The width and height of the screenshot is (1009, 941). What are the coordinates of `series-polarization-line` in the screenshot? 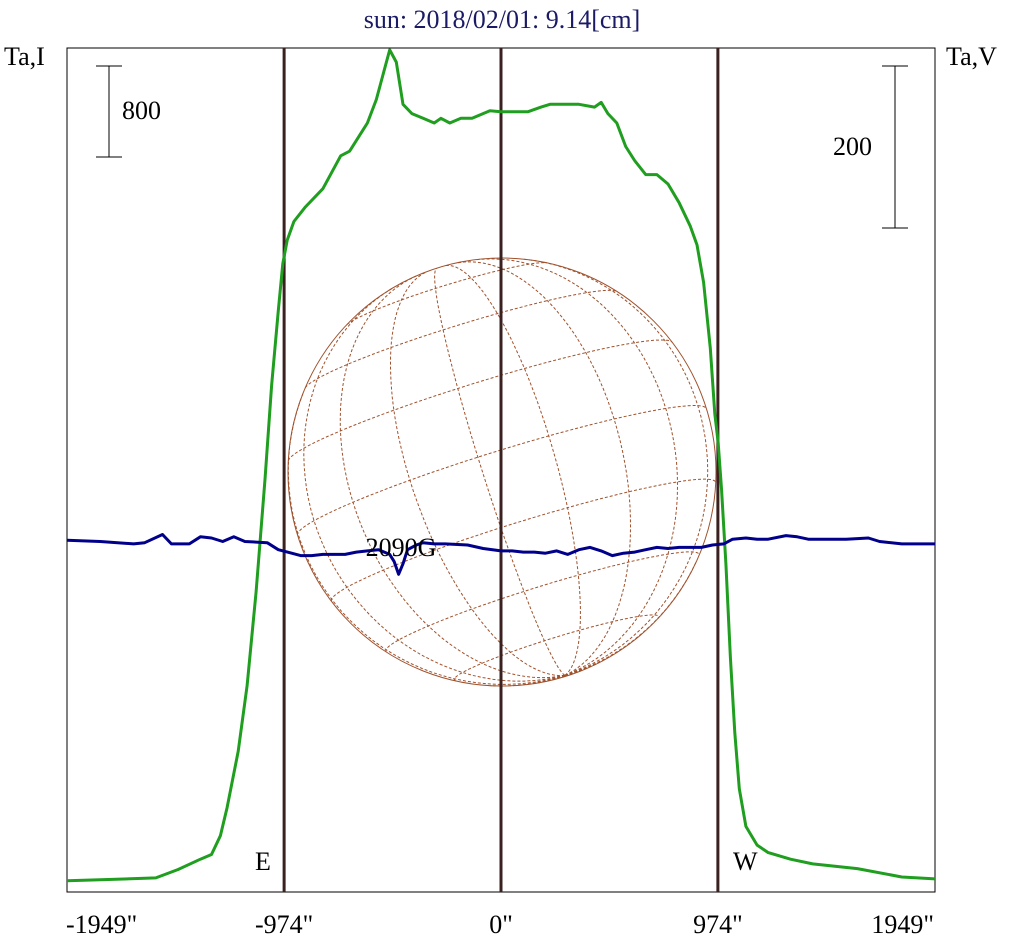 It's located at (500, 554).